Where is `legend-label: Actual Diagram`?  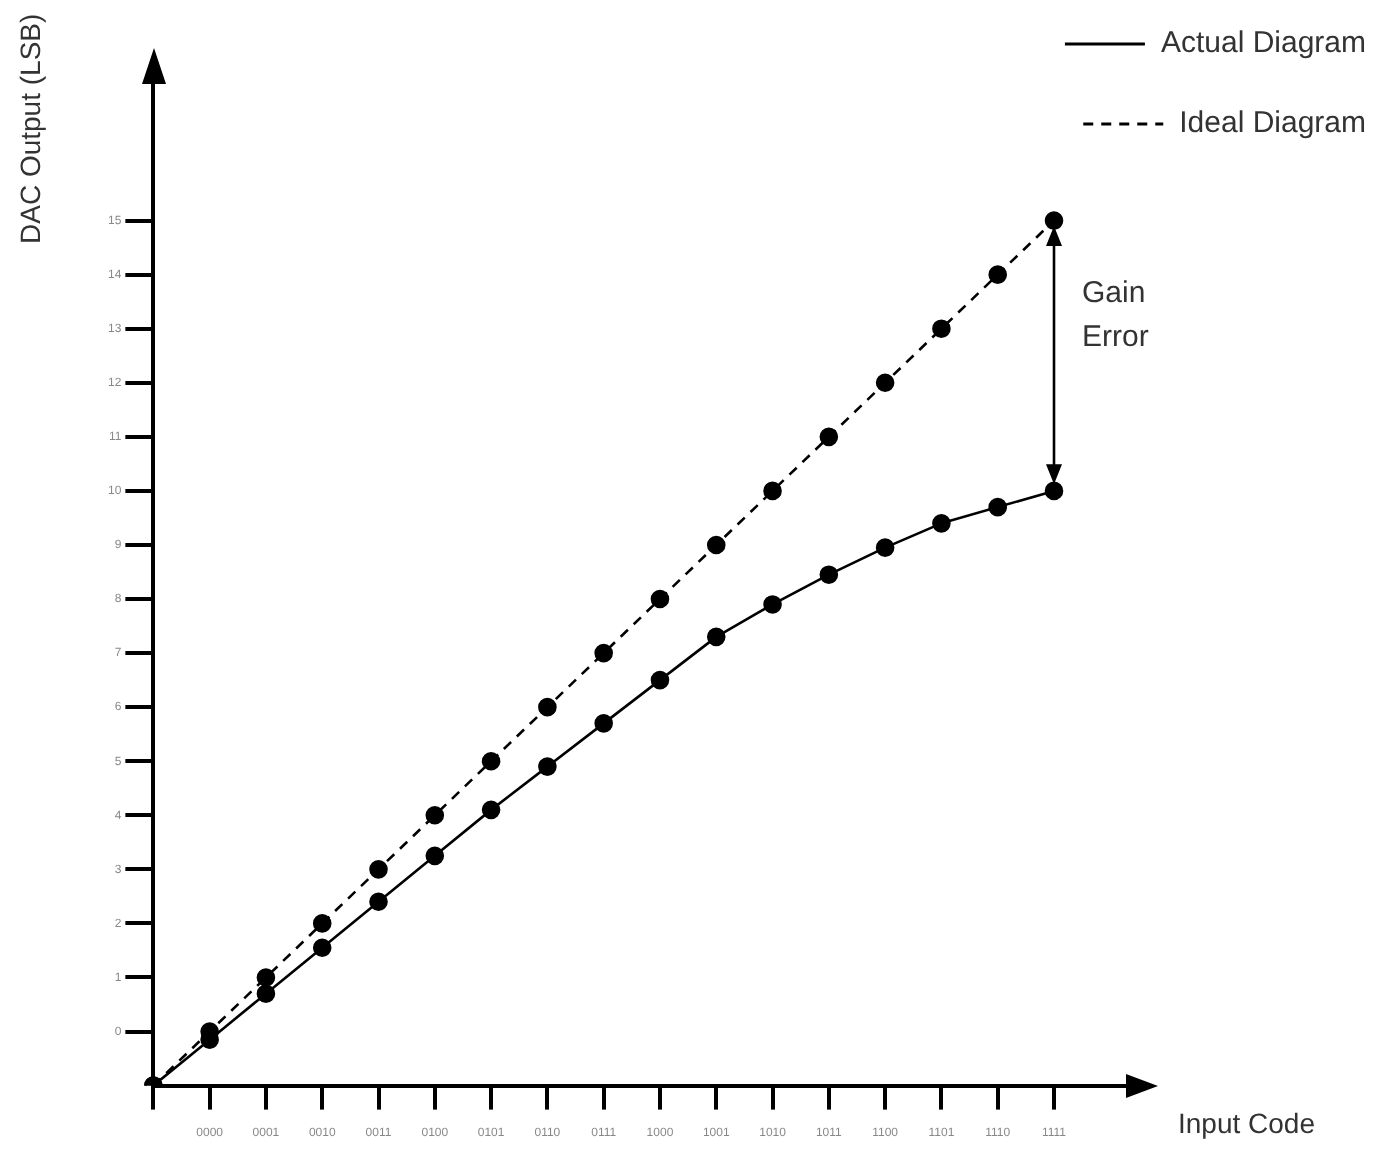
legend-label: Actual Diagram is located at coordinates (1263, 43).